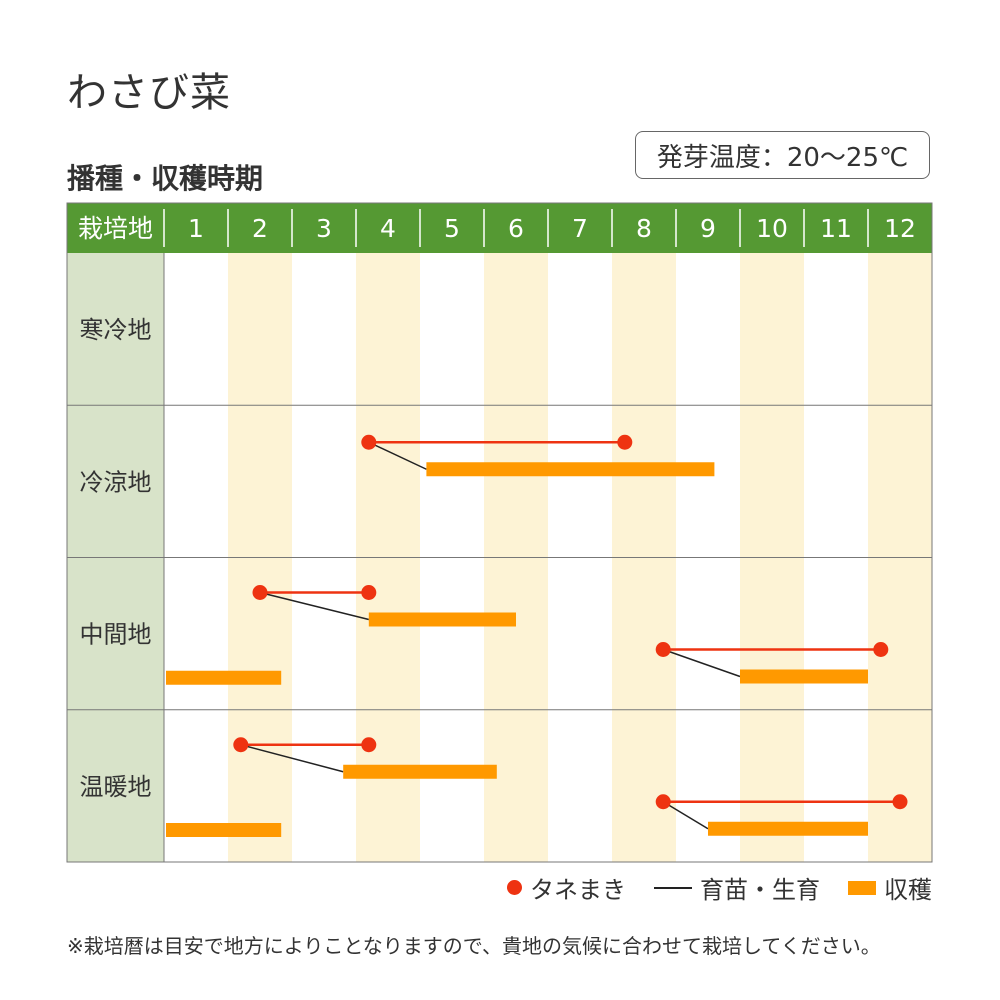  What do you see at coordinates (260, 228) in the screenshot?
I see `month-label: 2` at bounding box center [260, 228].